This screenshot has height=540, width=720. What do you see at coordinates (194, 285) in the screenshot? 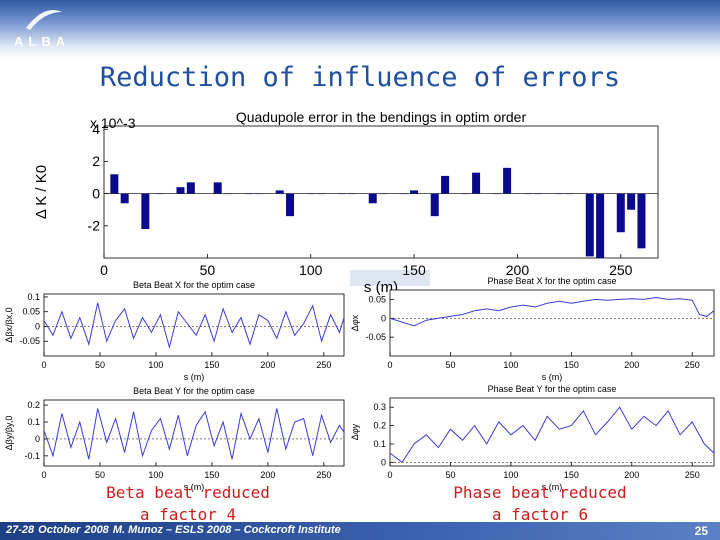
I see `beta-beat-x-title: Beta Beat X for the optim case` at bounding box center [194, 285].